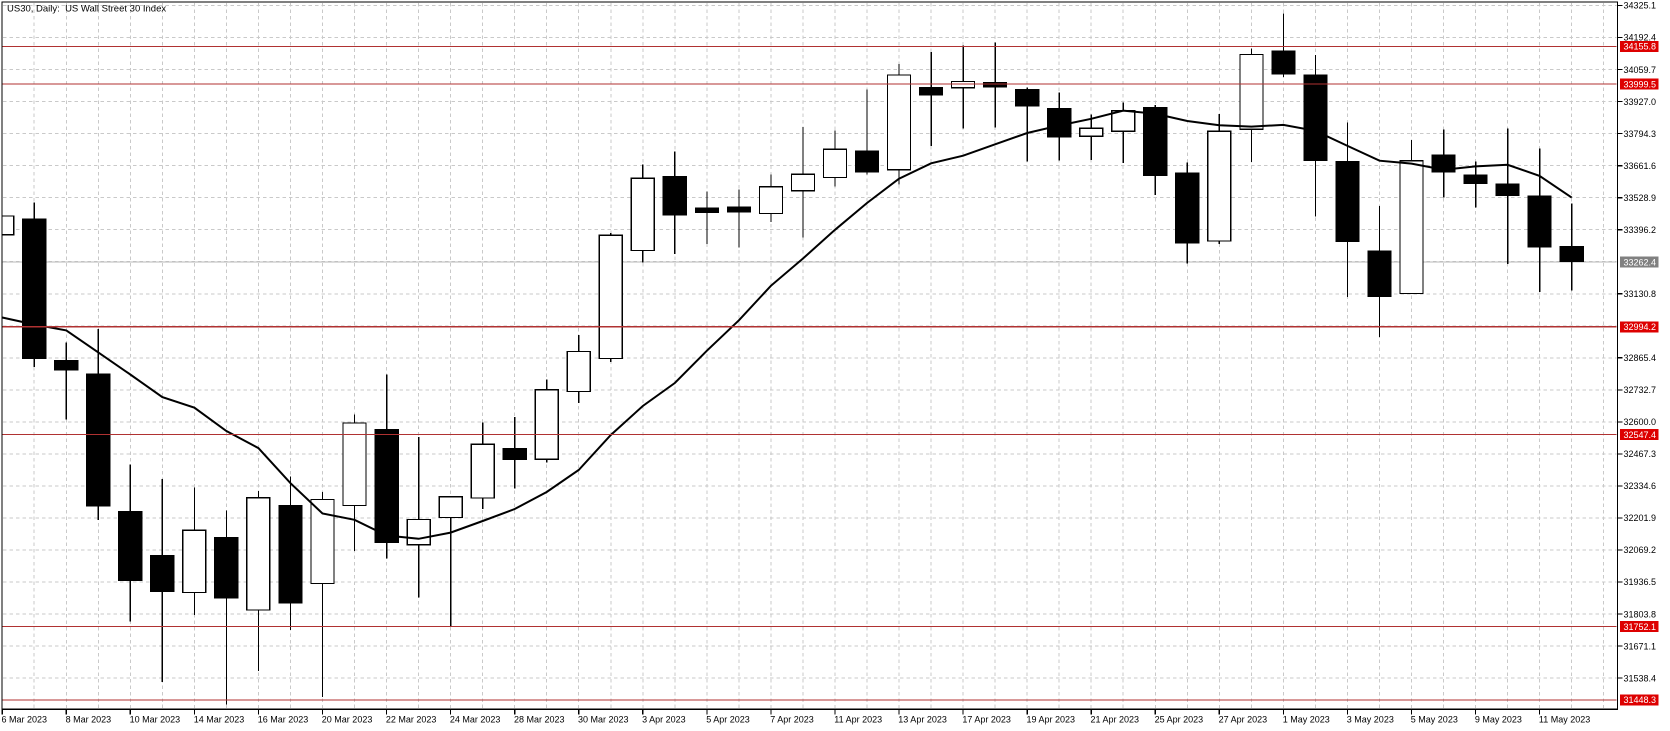  I want to click on svg-text: 16 Mar 2023, so click(283, 720).